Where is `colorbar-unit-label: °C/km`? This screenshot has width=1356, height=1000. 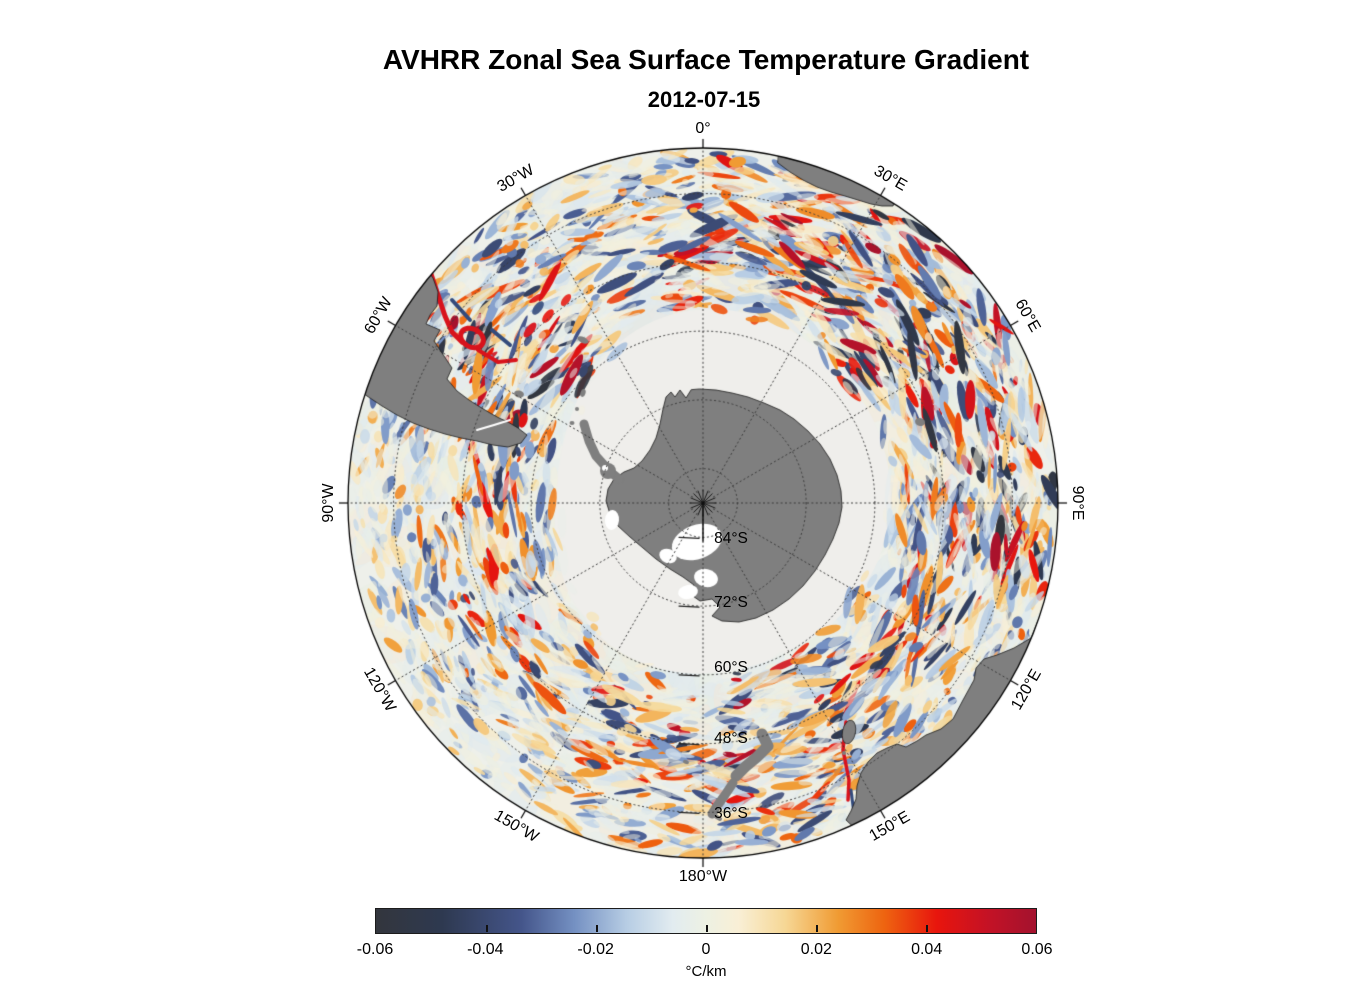 colorbar-unit-label: °C/km is located at coordinates (706, 971).